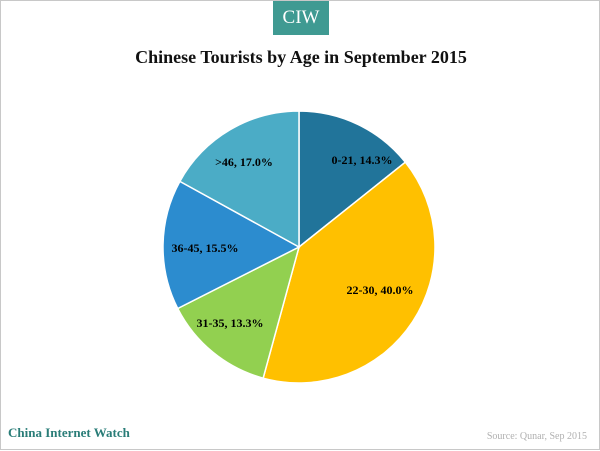 This screenshot has height=451, width=600. Describe the element at coordinates (380, 290) in the screenshot. I see `slice-label: 22-30, 40.0%` at that location.